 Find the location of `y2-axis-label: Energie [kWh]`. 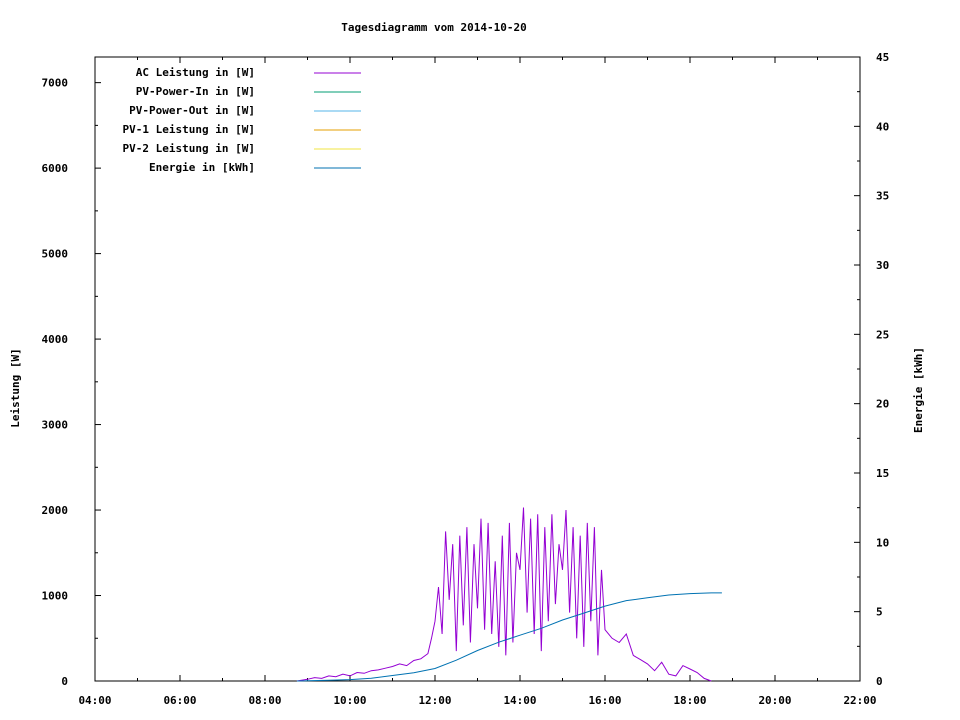

y2-axis-label: Energie [kWh] is located at coordinates (918, 390).